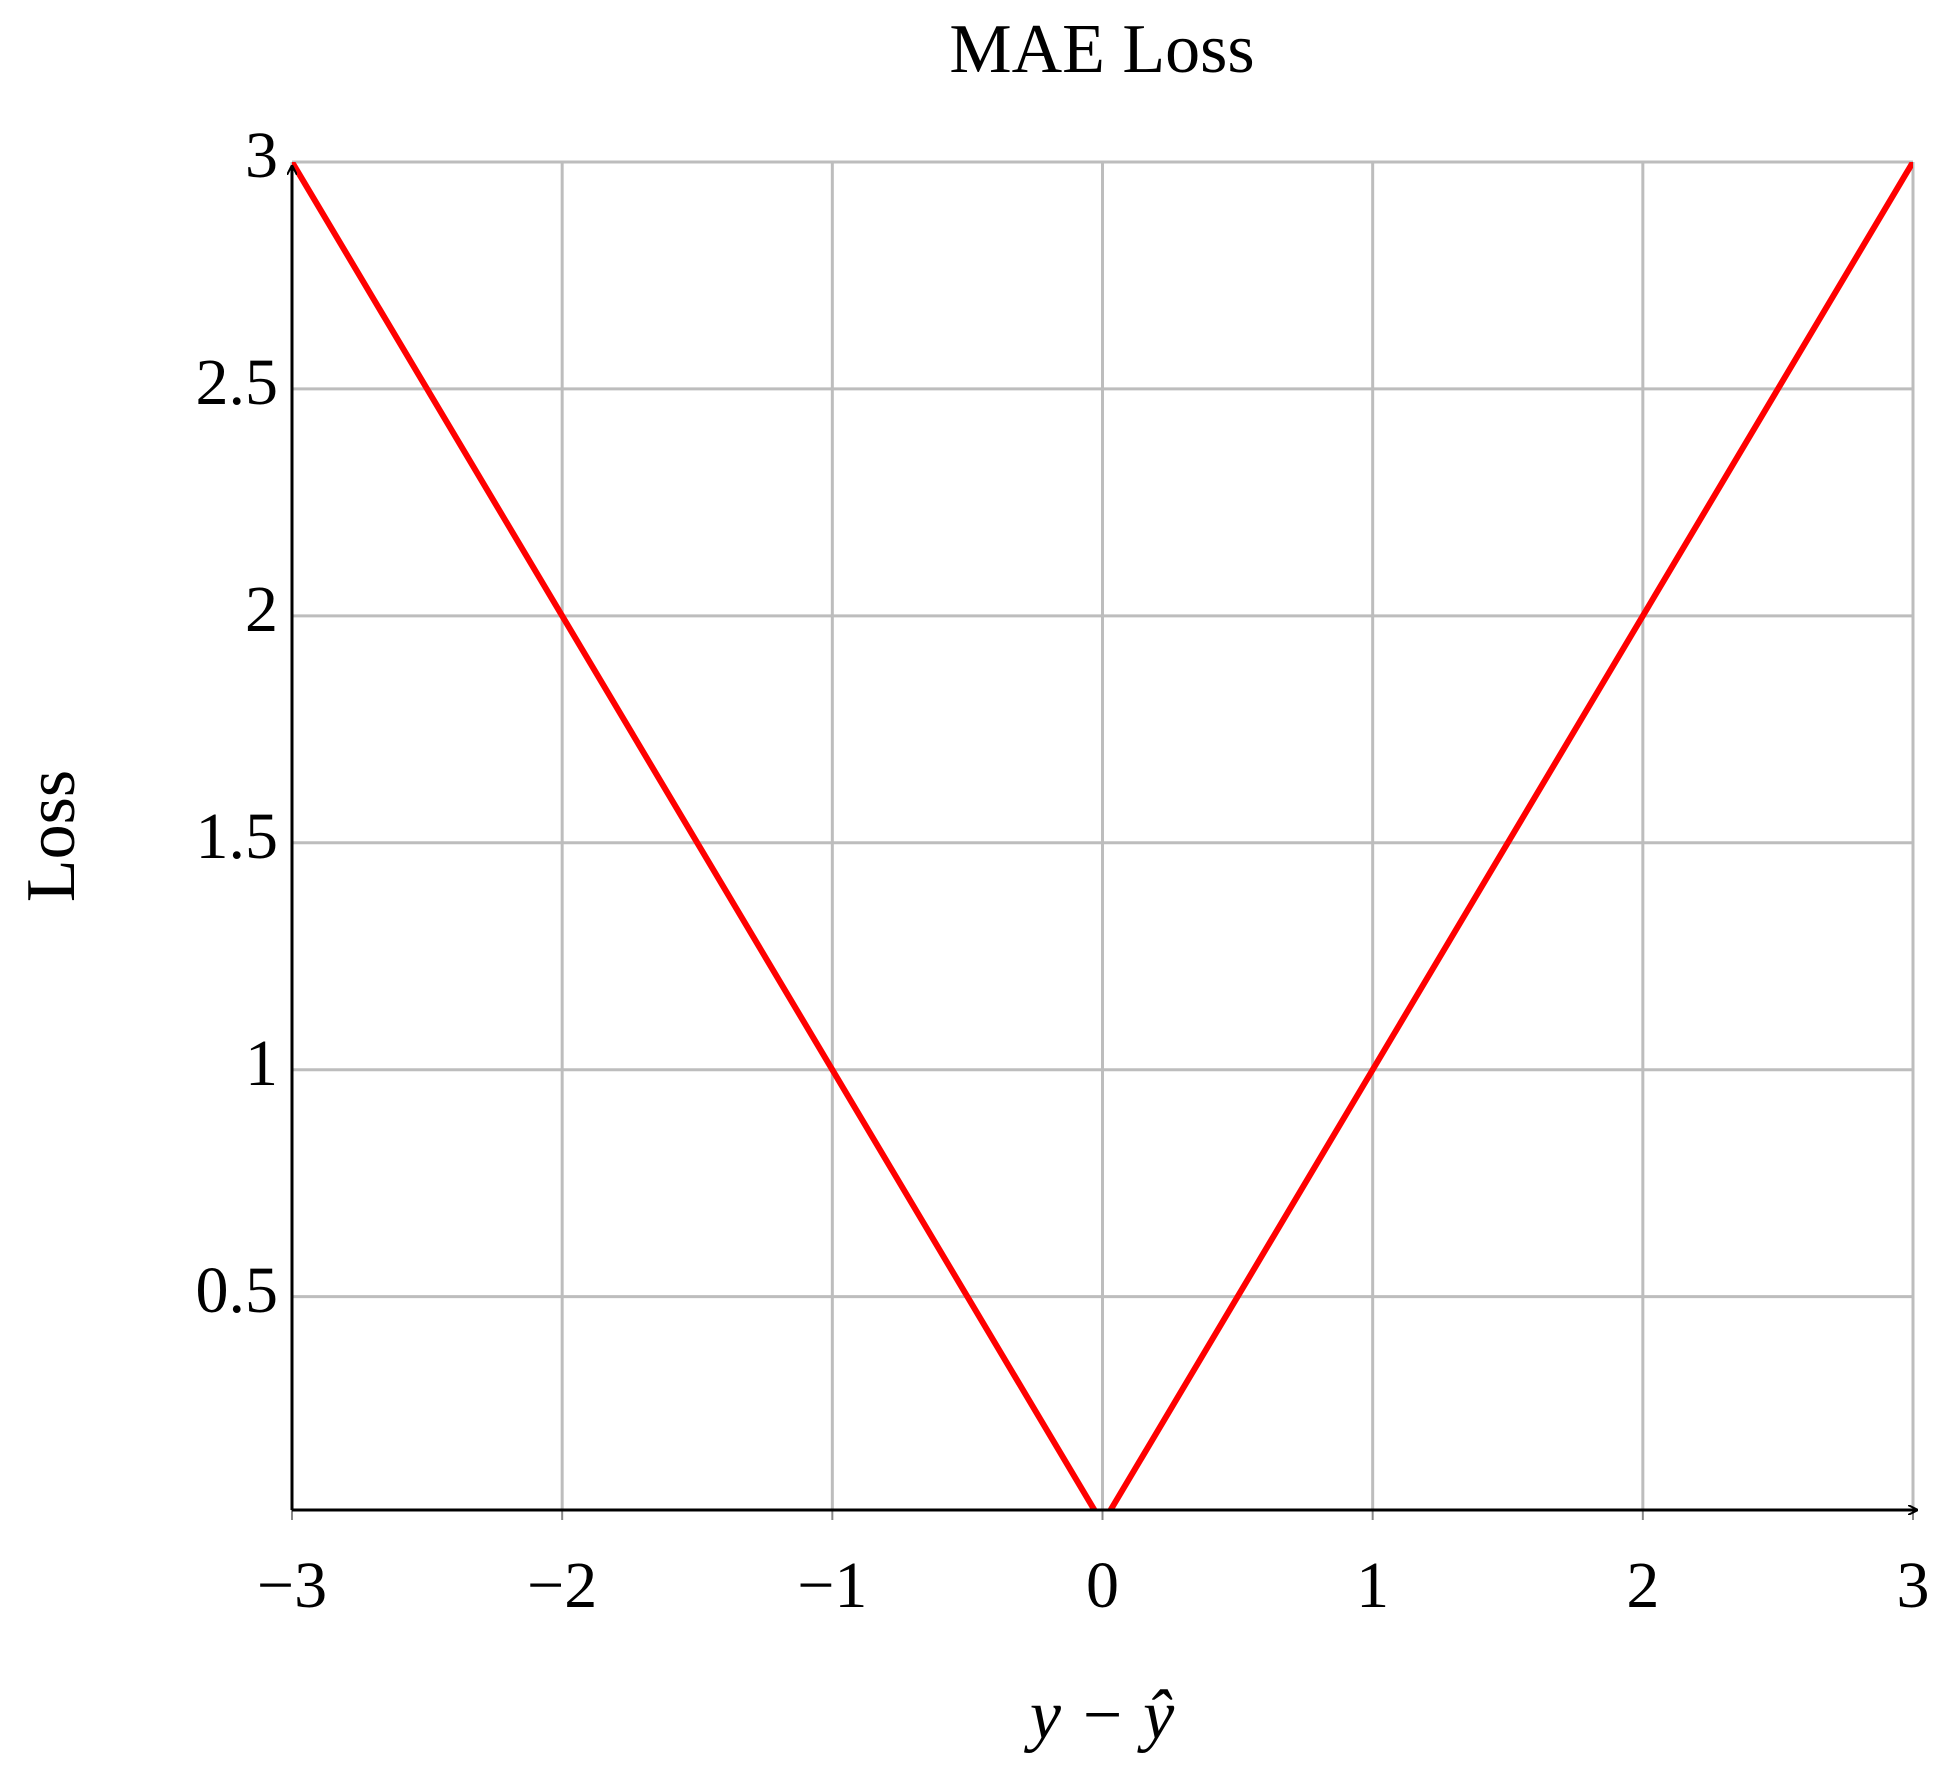 The width and height of the screenshot is (1953, 1779). Describe the element at coordinates (1099, 1715) in the screenshot. I see `x-axis-label: y − ŷ` at that location.